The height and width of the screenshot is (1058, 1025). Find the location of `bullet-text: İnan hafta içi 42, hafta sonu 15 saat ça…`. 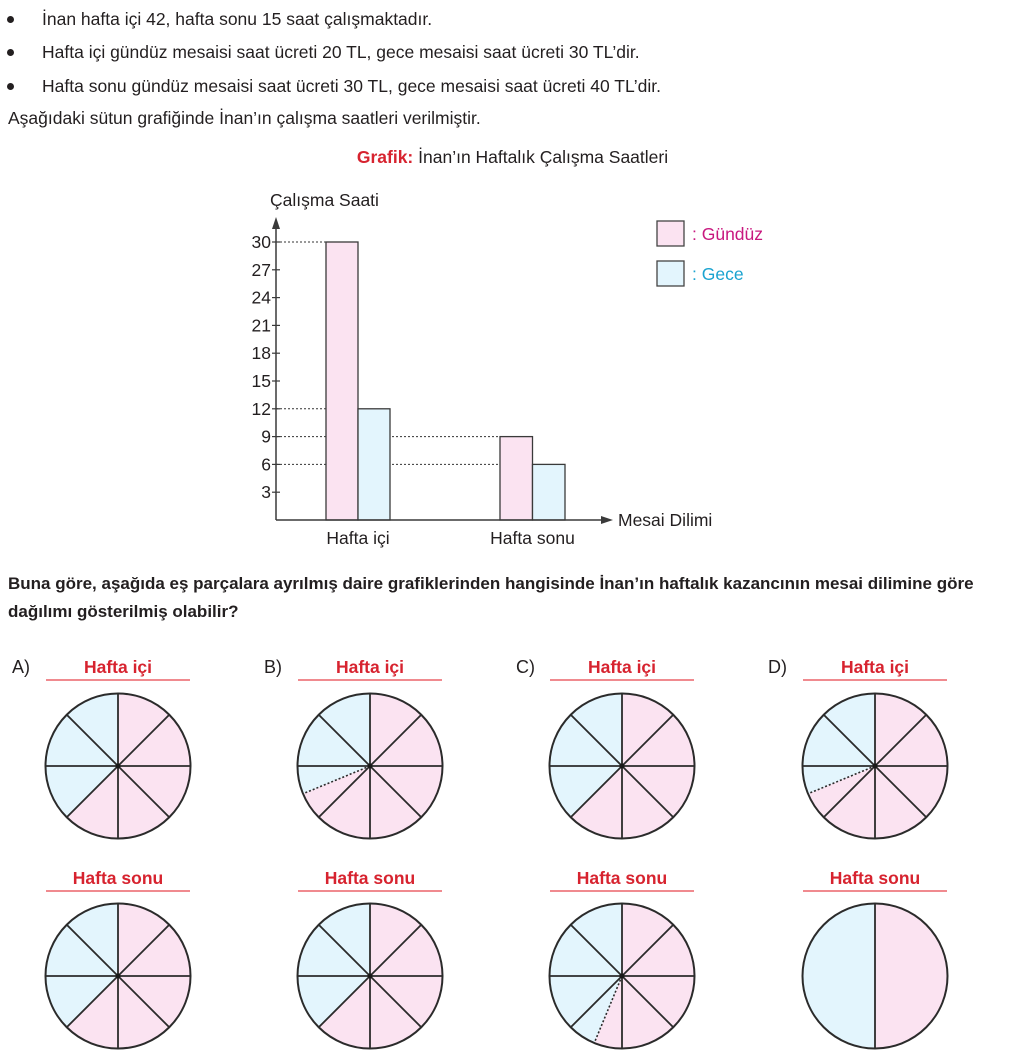

bullet-text: İnan hafta içi 42, hafta sonu 15 saat ça… is located at coordinates (237, 19).